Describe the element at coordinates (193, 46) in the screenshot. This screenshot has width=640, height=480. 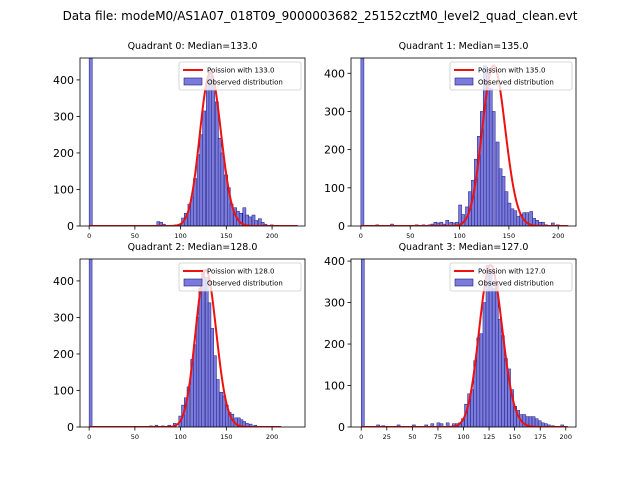
I see `panel-title: Quadrant 0: Median=133.0` at that location.